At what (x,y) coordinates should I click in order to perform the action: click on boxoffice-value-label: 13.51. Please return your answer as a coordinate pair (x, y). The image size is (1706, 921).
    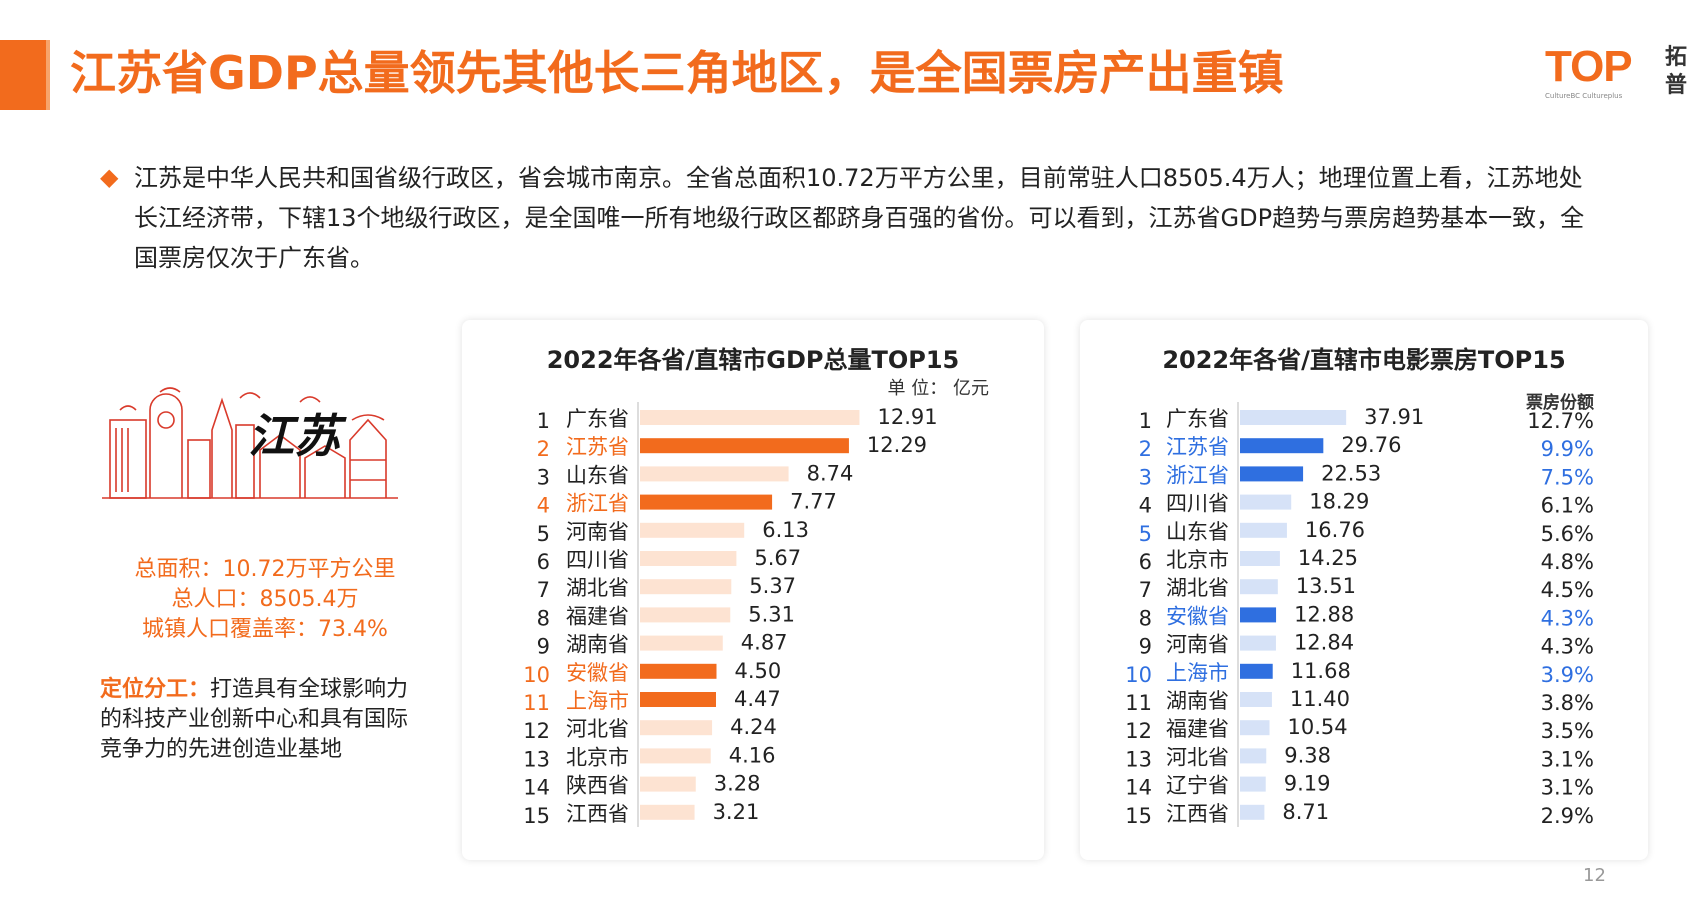
    Looking at the image, I should click on (1326, 586).